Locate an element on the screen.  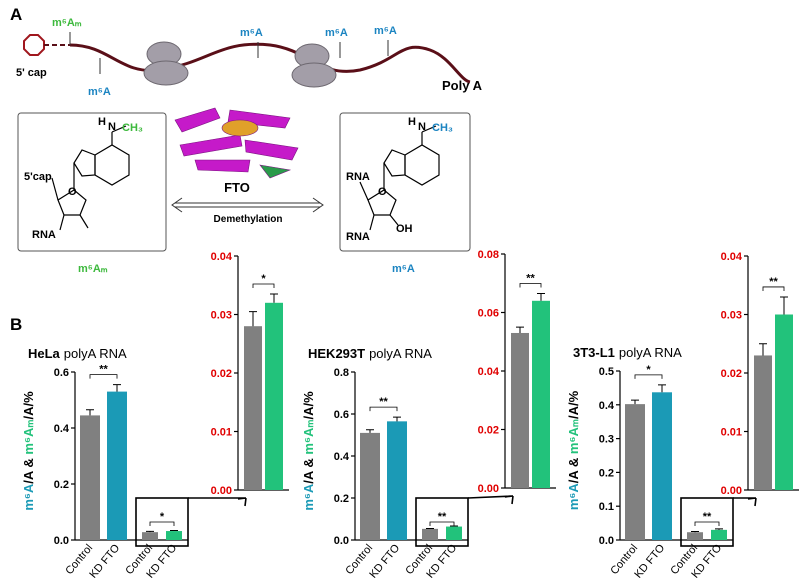
reaction-label: Demethylation is located at coordinates (248, 219).